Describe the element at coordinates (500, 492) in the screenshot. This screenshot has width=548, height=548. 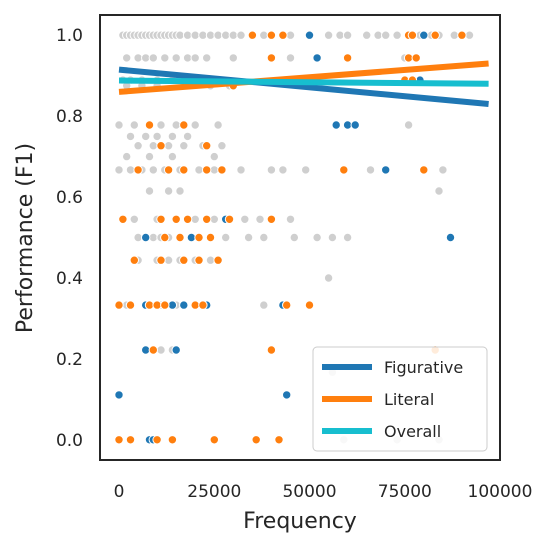
I see `x-tick-label: 100000` at that location.